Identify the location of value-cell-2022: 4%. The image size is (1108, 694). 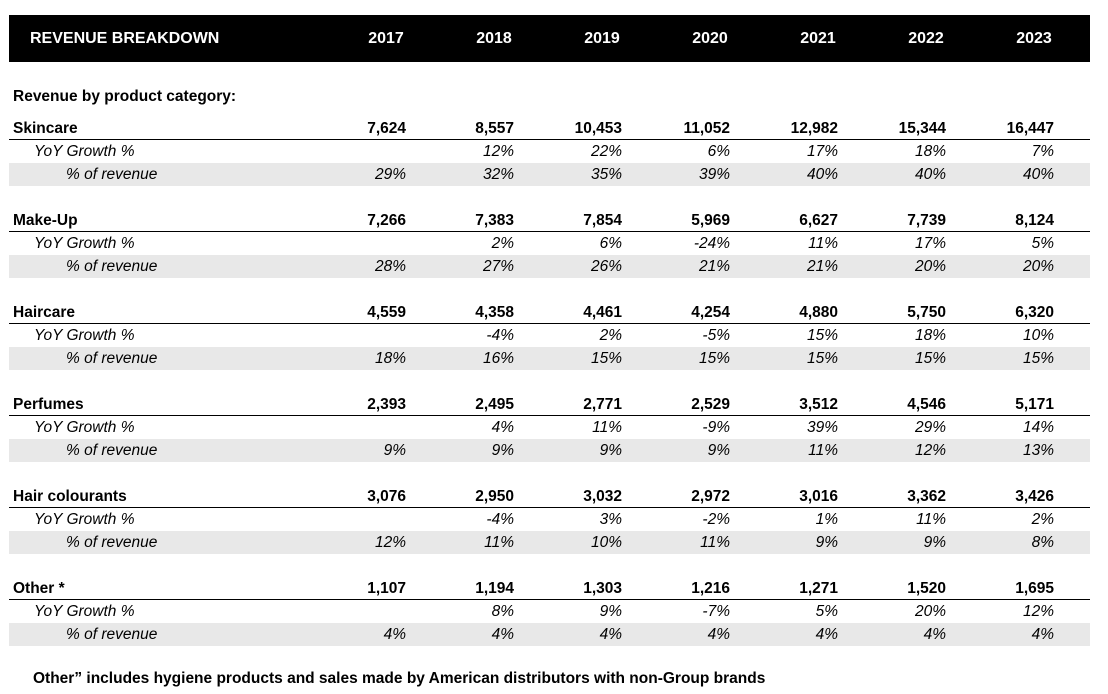
(934, 634).